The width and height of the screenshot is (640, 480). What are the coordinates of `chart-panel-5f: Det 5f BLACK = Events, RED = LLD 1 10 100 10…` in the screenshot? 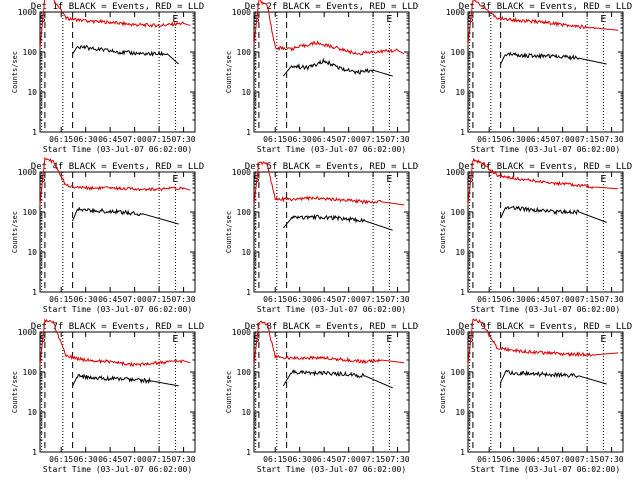 It's located at (321, 237).